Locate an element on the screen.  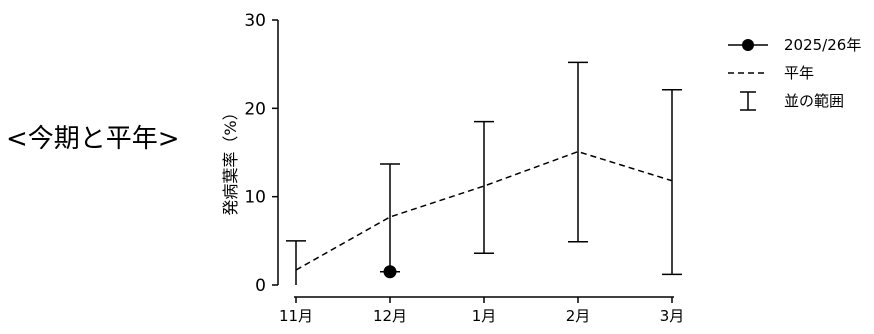
current-season-point is located at coordinates (390, 272).